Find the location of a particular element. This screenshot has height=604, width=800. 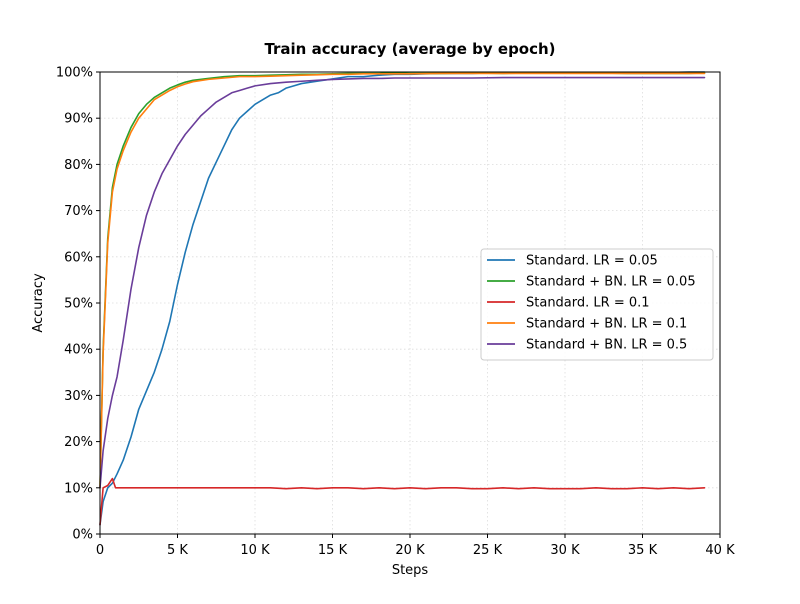

y-tick-label-4: 40% is located at coordinates (78, 350).